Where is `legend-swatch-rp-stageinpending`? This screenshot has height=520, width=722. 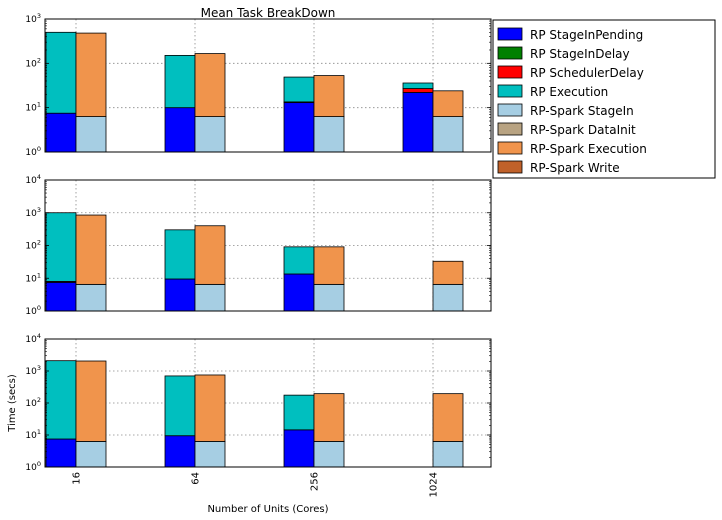
legend-swatch-rp-stageinpending is located at coordinates (510, 34).